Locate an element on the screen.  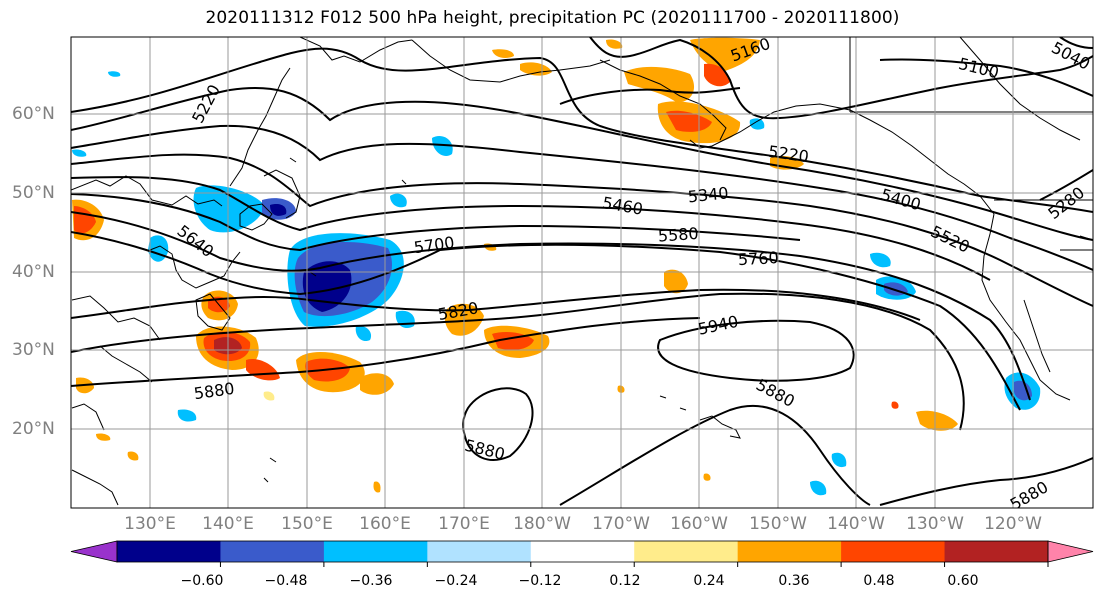
colorbar-extend-max is located at coordinates (1070, 551).